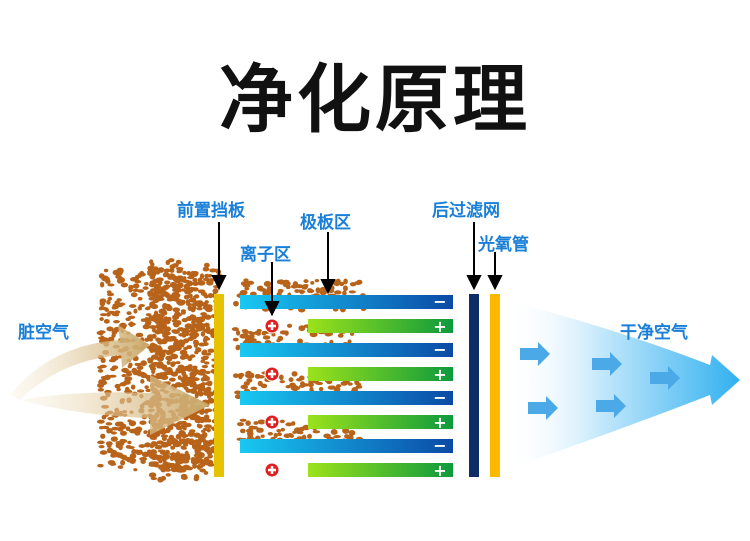  I want to click on positive-sign: +, so click(439, 374).